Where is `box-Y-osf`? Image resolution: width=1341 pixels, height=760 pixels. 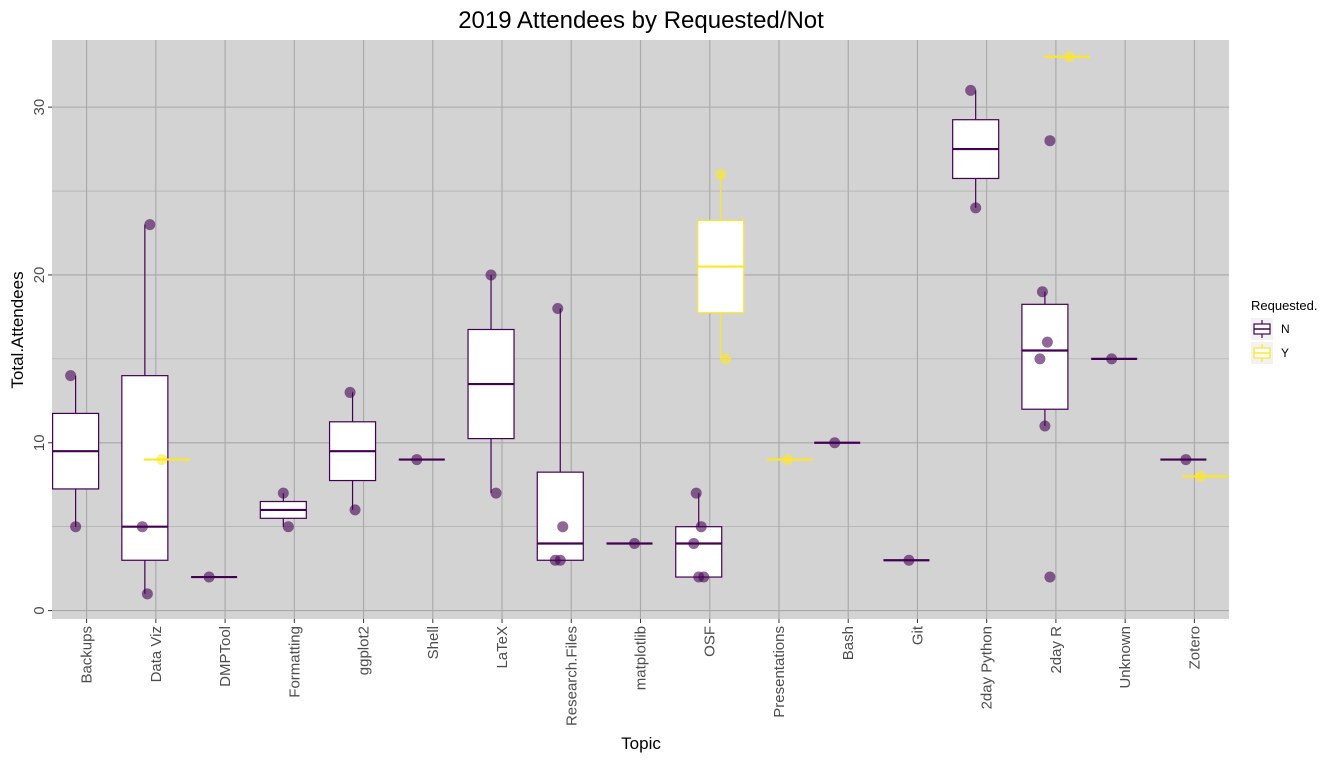 box-Y-osf is located at coordinates (721, 266).